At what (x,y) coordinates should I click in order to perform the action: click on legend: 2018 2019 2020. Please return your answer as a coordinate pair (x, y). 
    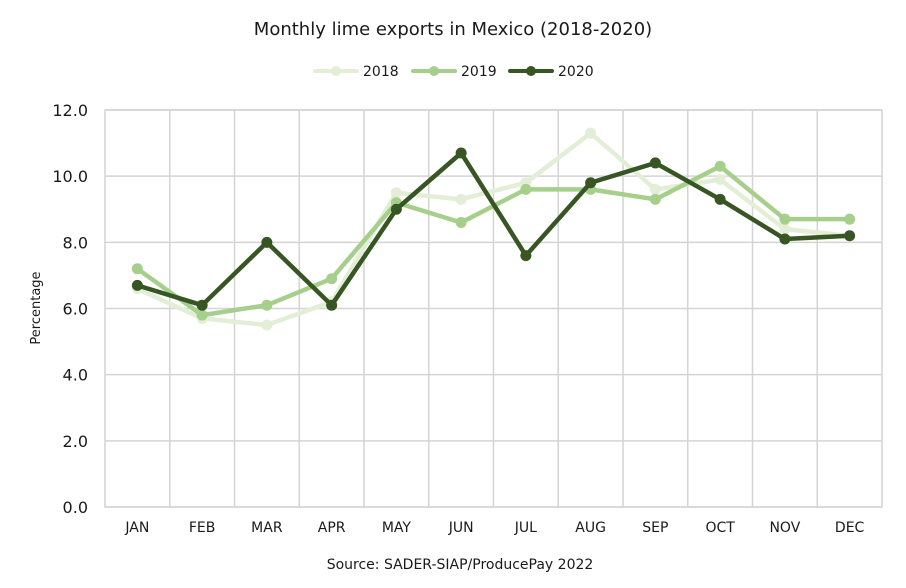
    Looking at the image, I should click on (453, 72).